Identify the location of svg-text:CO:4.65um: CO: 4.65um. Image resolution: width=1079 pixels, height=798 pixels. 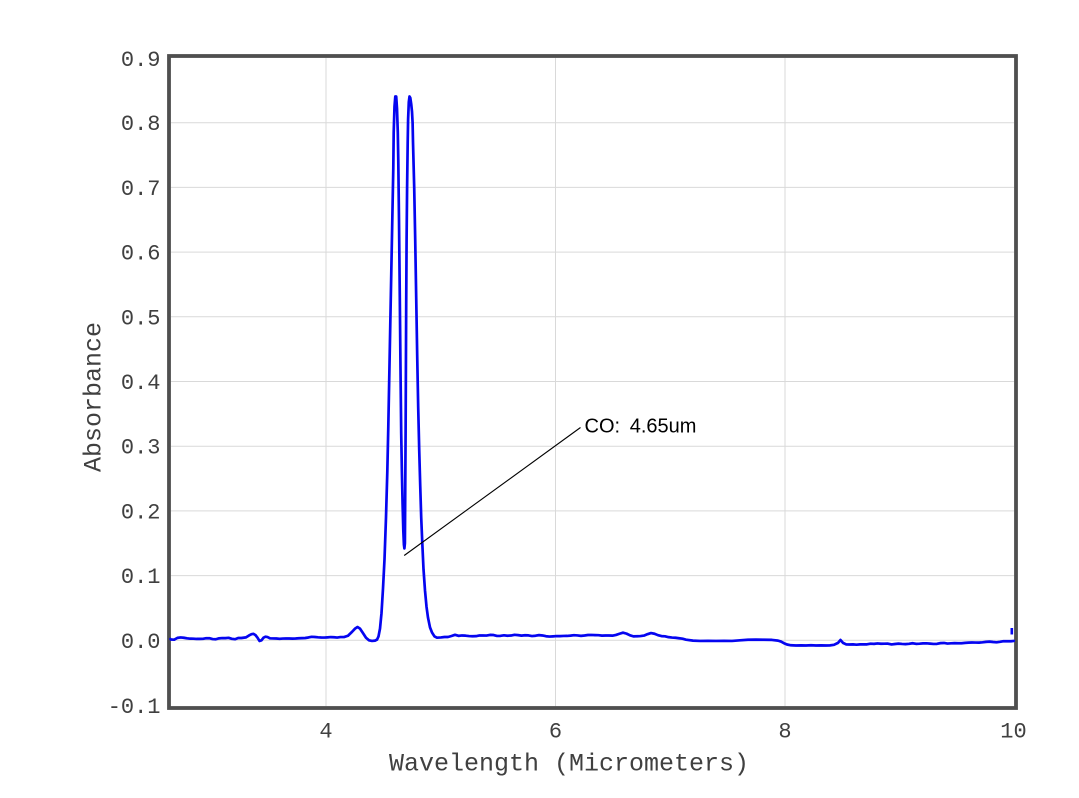
(641, 426).